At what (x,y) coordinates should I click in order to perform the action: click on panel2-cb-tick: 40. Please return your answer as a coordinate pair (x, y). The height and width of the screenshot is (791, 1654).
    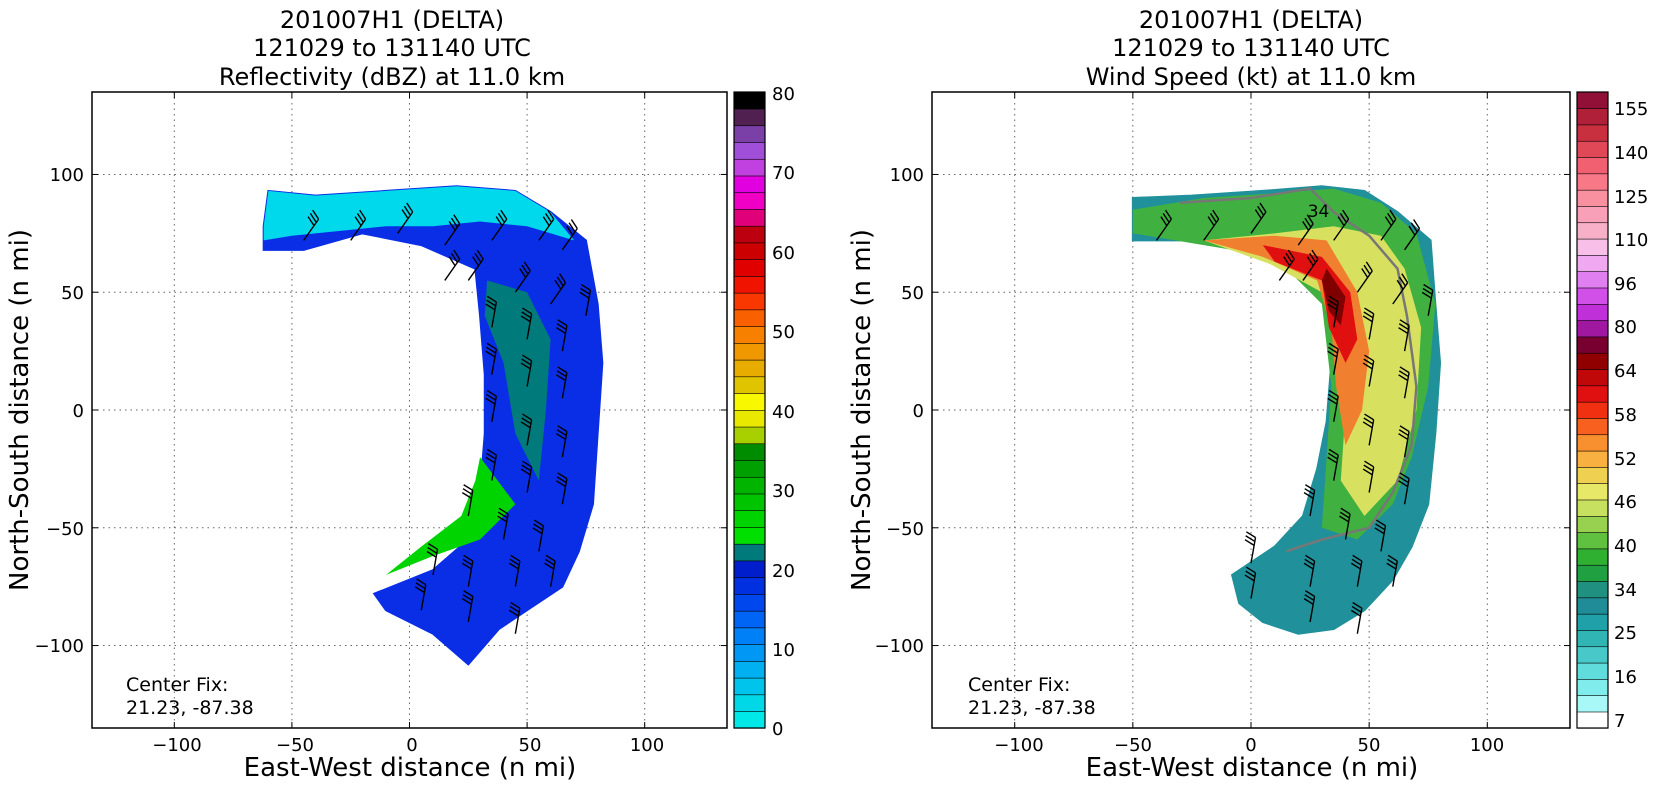
    Looking at the image, I should click on (1625, 546).